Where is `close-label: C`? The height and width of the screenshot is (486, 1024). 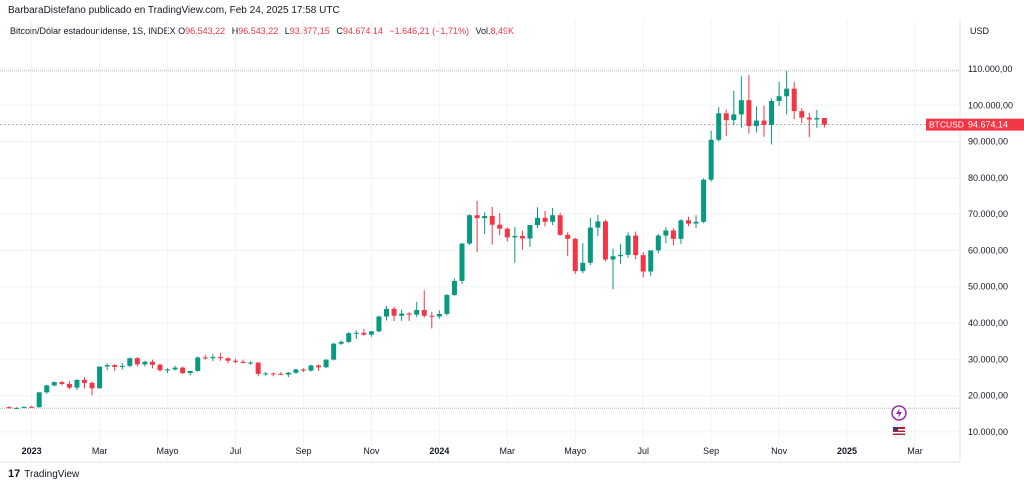 close-label: C is located at coordinates (339, 31).